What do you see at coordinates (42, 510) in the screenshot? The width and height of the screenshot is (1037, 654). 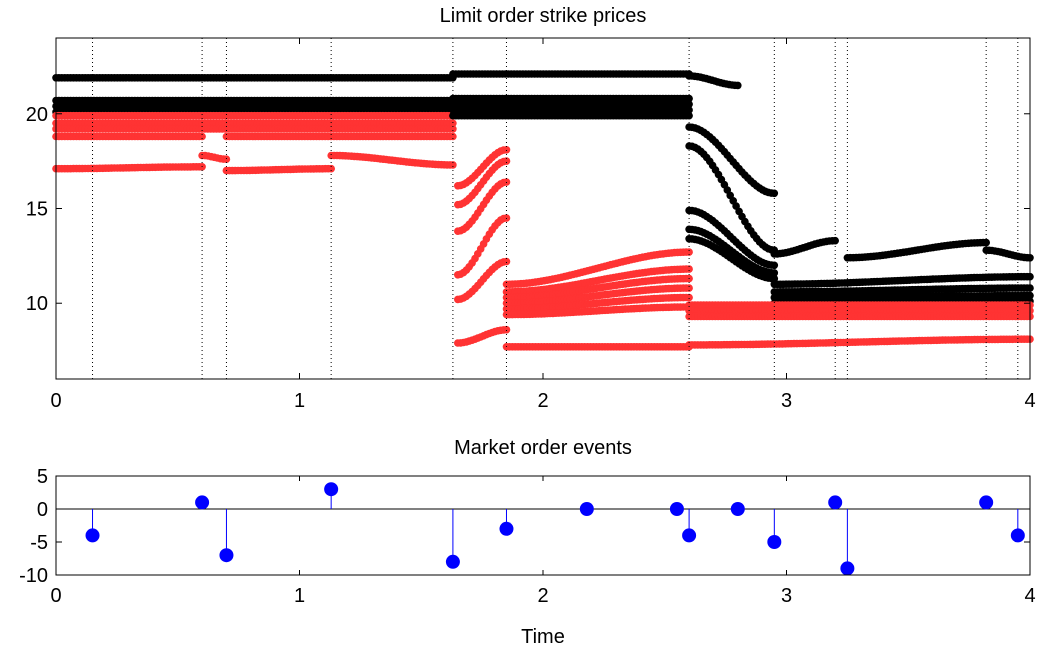 I see `y-tick-label: 0` at bounding box center [42, 510].